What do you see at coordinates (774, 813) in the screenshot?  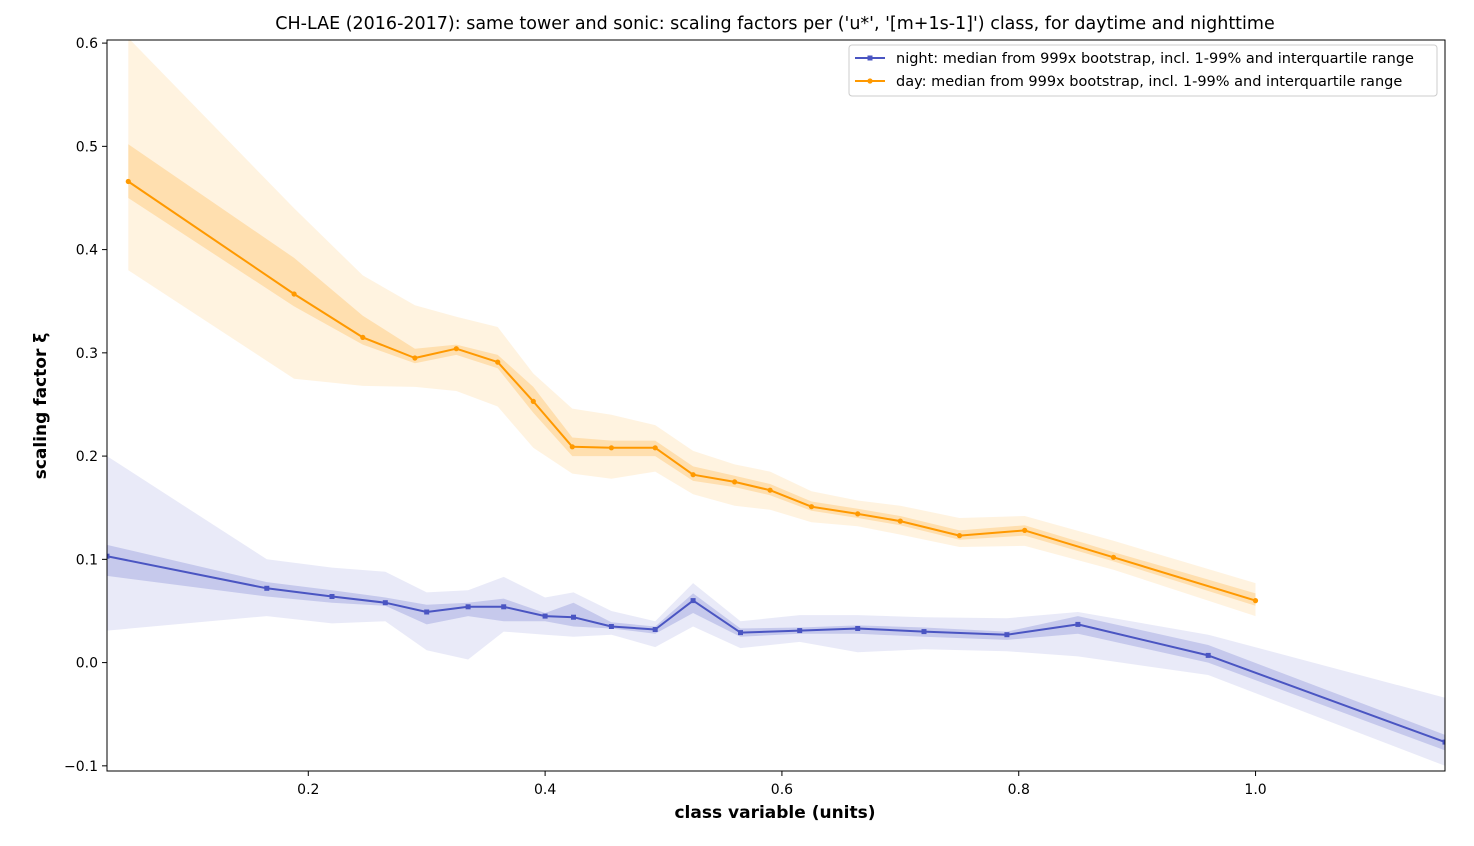 I see `x-axis-label: class variable (units)` at bounding box center [774, 813].